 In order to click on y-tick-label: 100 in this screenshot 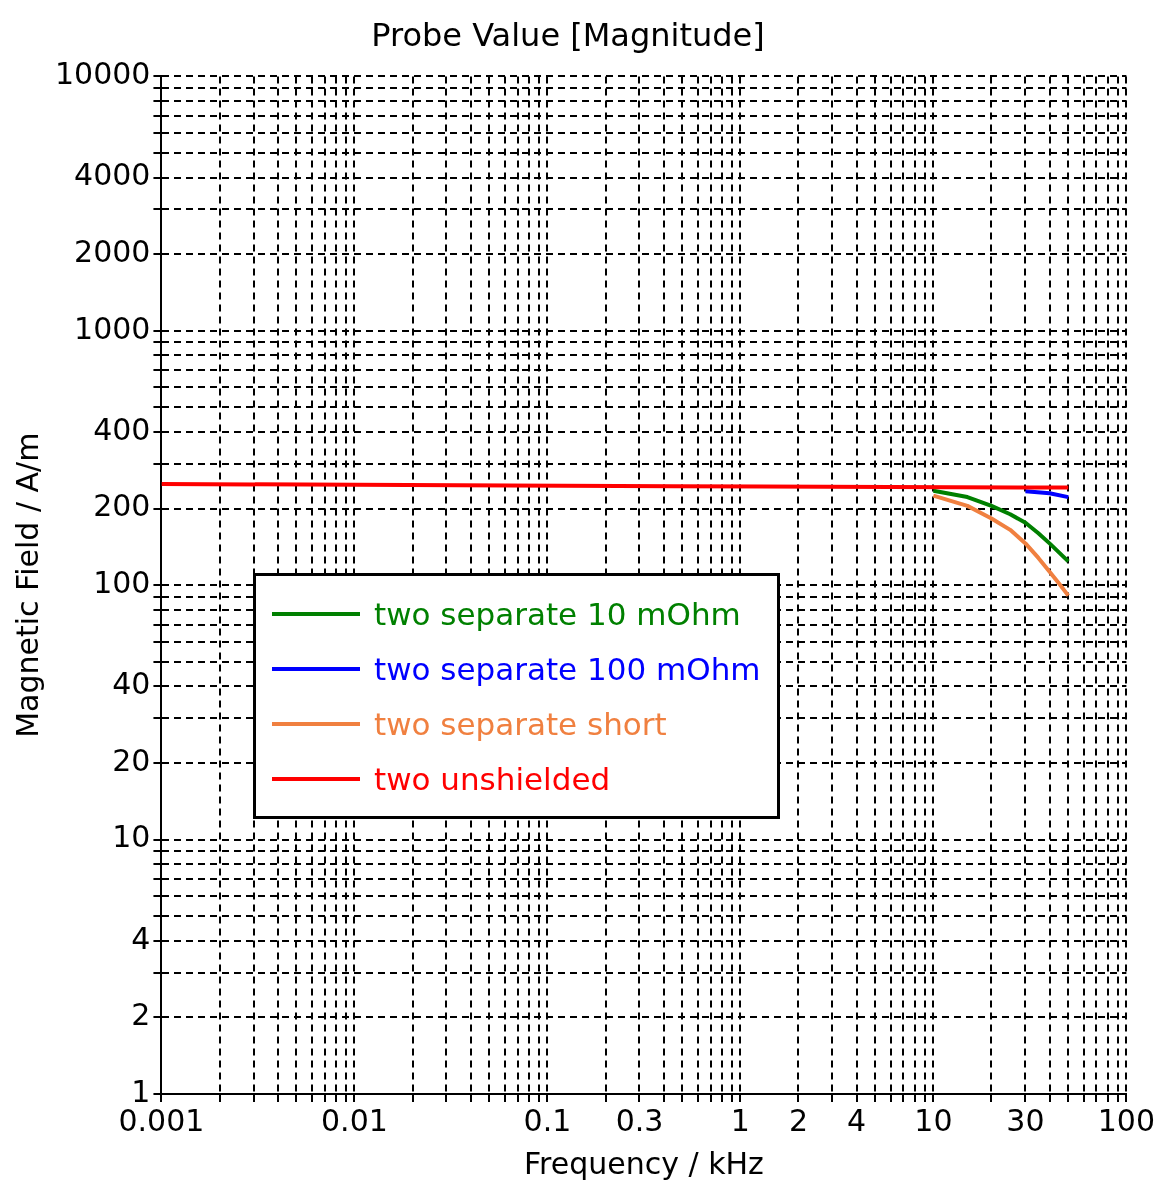, I will do `click(122, 582)`.